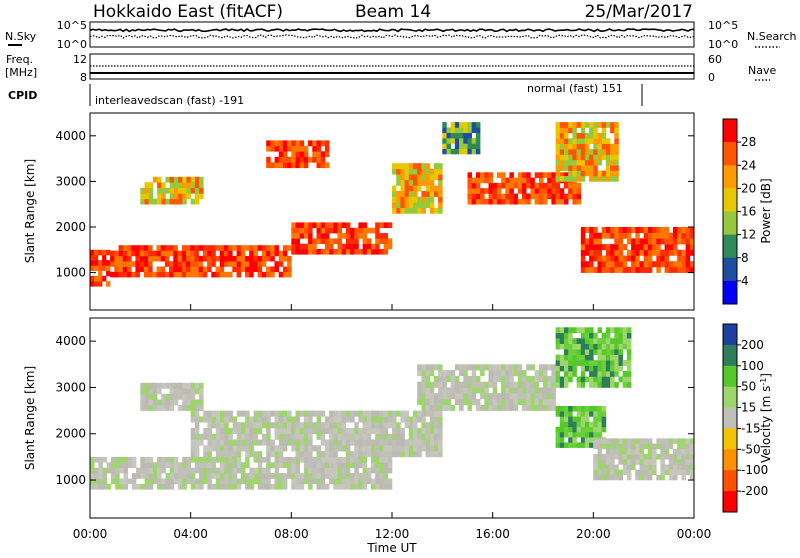 This screenshot has width=800, height=558. What do you see at coordinates (391, 547) in the screenshot?
I see `x-axis-title: Time UT` at bounding box center [391, 547].